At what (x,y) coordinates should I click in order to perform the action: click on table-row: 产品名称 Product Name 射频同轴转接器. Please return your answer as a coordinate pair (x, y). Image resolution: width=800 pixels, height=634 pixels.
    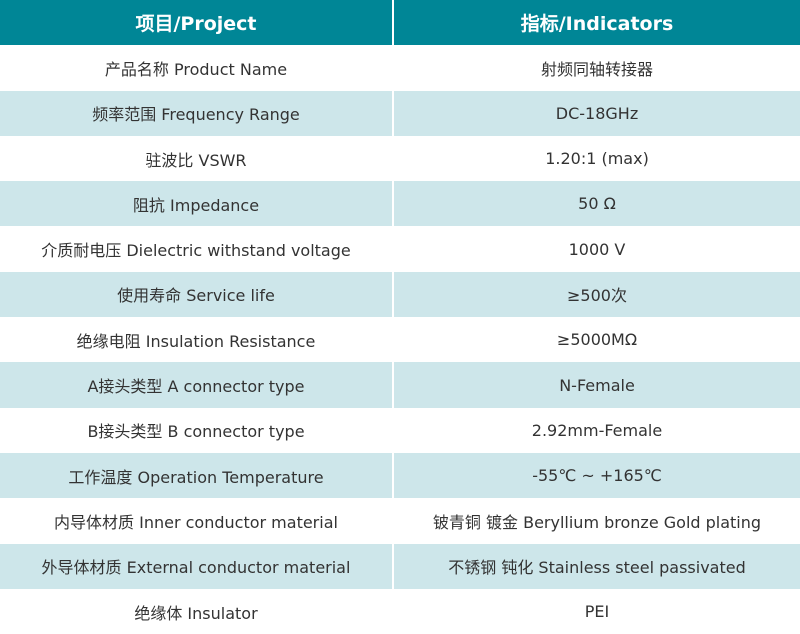
    Looking at the image, I should click on (400, 68).